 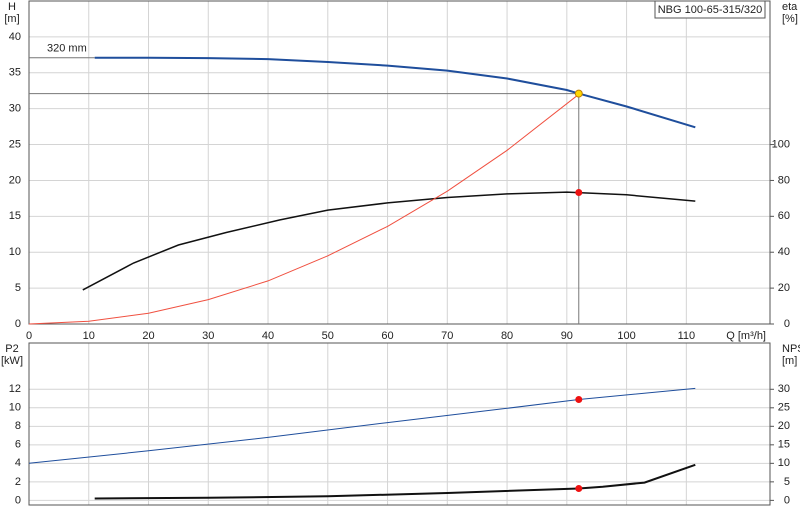 What do you see at coordinates (11, 349) in the screenshot?
I see `y-axis-label: P2` at bounding box center [11, 349].